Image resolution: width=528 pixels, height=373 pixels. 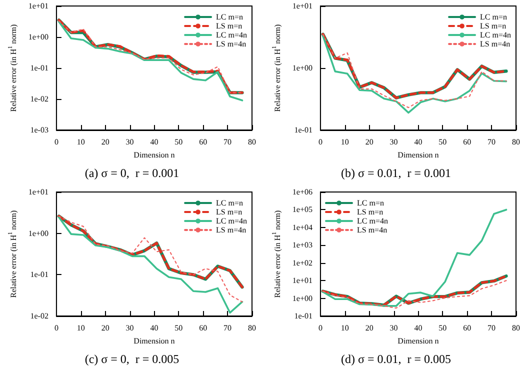 What do you see at coordinates (302, 227) in the screenshot?
I see `y-tick-label: 1e+04` at bounding box center [302, 227].